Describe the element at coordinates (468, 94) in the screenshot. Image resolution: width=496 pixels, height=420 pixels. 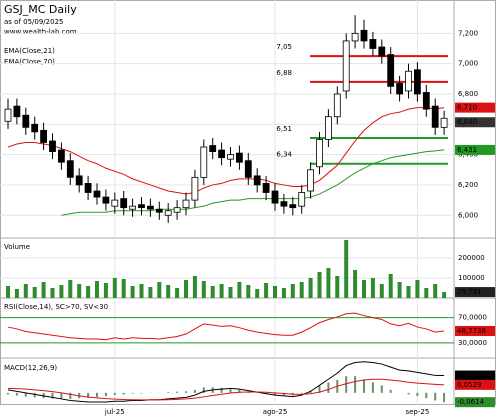
I see `y-tick-label: 6,800` at that location.